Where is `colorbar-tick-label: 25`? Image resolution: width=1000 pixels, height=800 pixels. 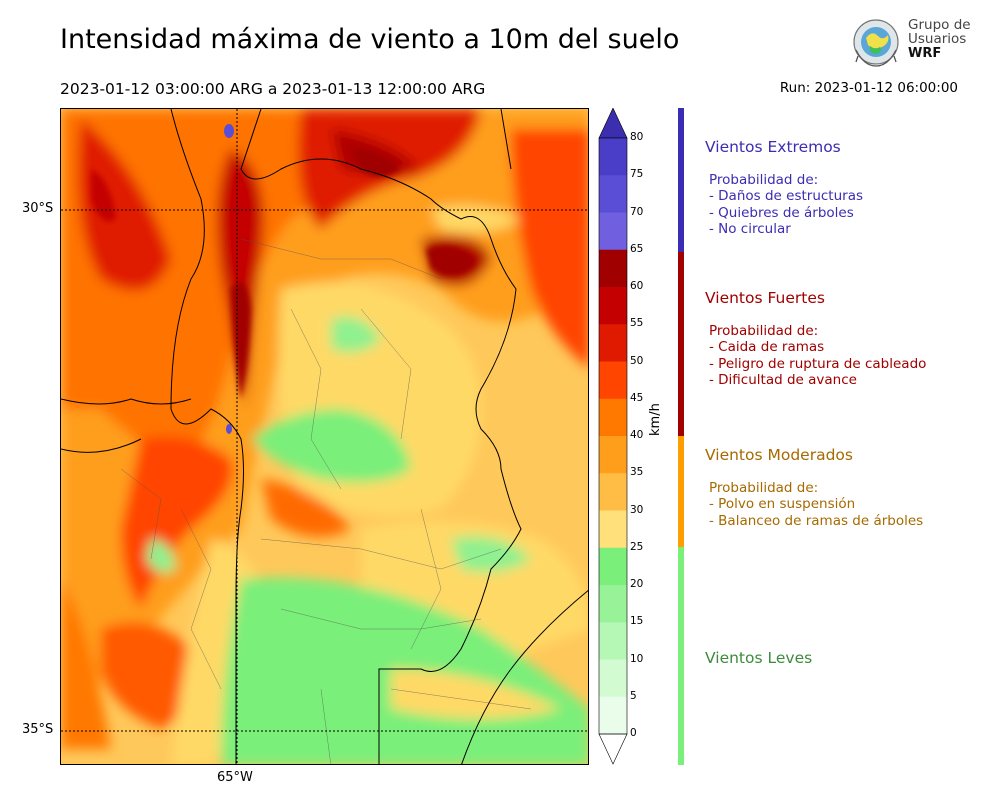 colorbar-tick-label: 25 is located at coordinates (637, 546).